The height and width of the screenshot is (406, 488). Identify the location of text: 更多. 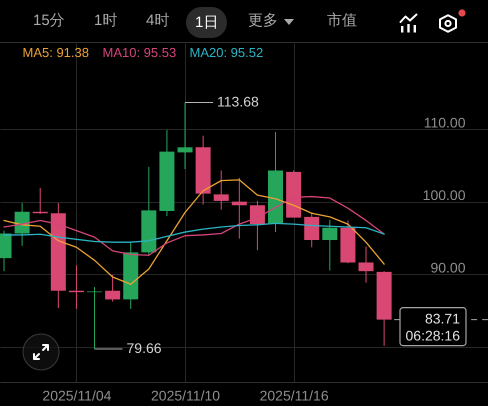
(263, 21).